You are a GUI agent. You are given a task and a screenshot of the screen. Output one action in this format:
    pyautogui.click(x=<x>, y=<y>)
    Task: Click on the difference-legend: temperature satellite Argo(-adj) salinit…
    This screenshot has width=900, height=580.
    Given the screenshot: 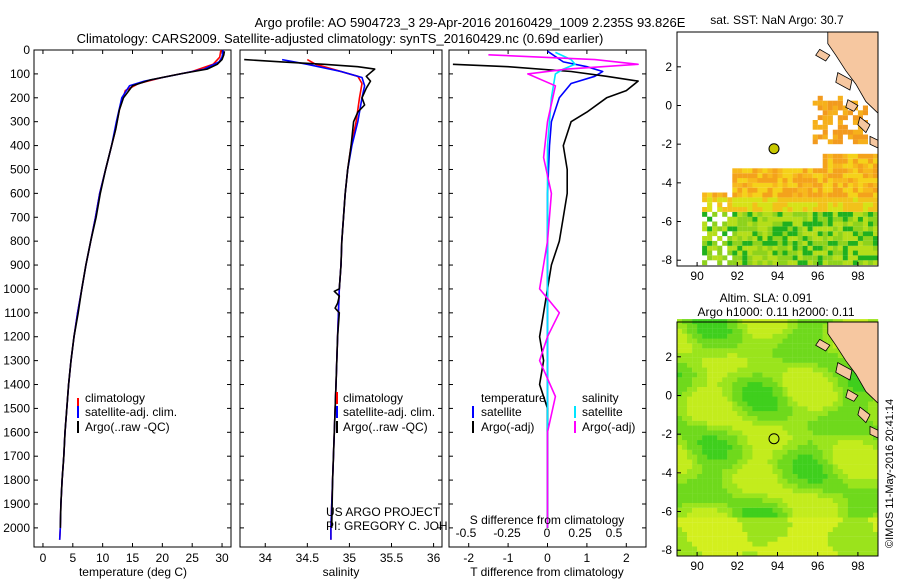 What is the action you would take?
    pyautogui.click(x=553, y=412)
    